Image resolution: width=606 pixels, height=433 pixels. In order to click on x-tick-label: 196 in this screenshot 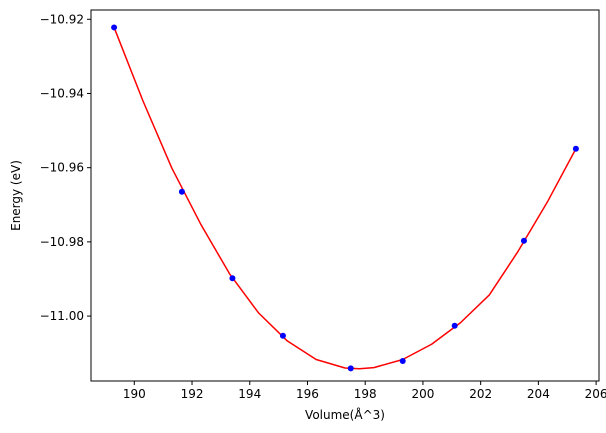, I will do `click(307, 394)`.